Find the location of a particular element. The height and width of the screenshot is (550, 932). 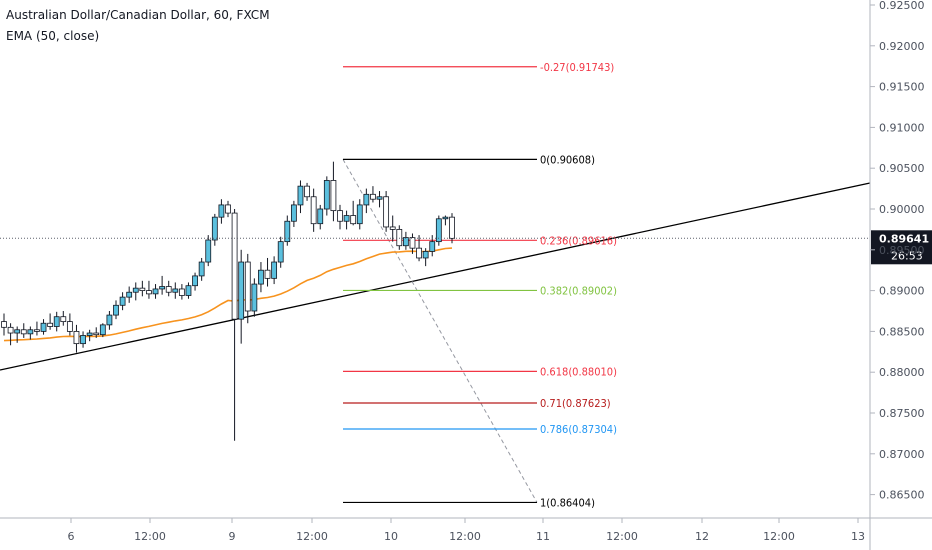

fib-trend-line is located at coordinates (440, 331).